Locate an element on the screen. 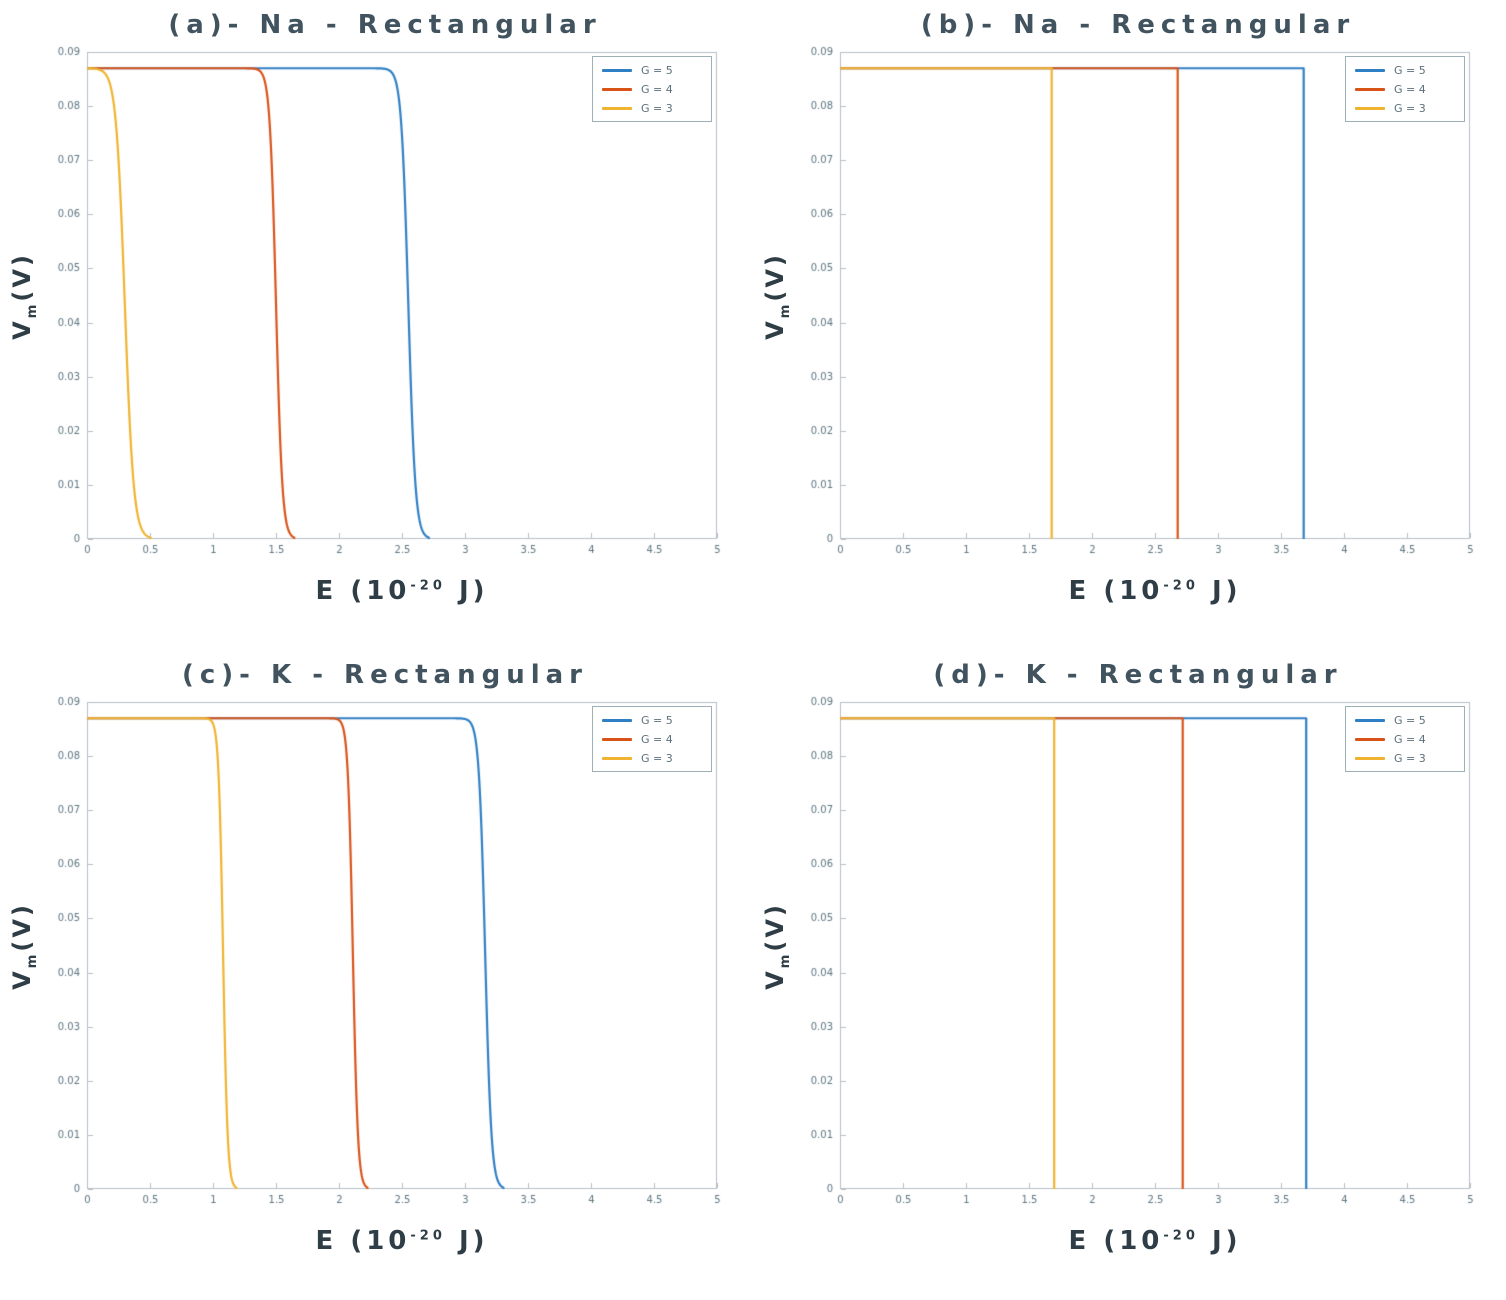 This screenshot has width=1506, height=1300. chart-title: (b)- Na - Rectangular is located at coordinates (1138, 25).